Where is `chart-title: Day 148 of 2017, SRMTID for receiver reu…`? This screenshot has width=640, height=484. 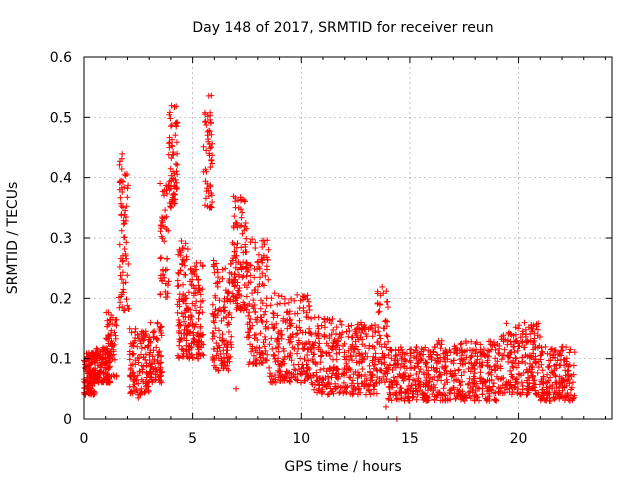
chart-title: Day 148 of 2017, SRMTID for receiver reu… is located at coordinates (342, 28).